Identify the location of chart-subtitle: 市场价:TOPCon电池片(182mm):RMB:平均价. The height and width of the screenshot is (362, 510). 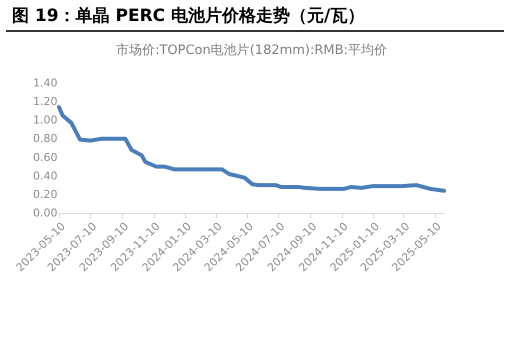
(251, 50).